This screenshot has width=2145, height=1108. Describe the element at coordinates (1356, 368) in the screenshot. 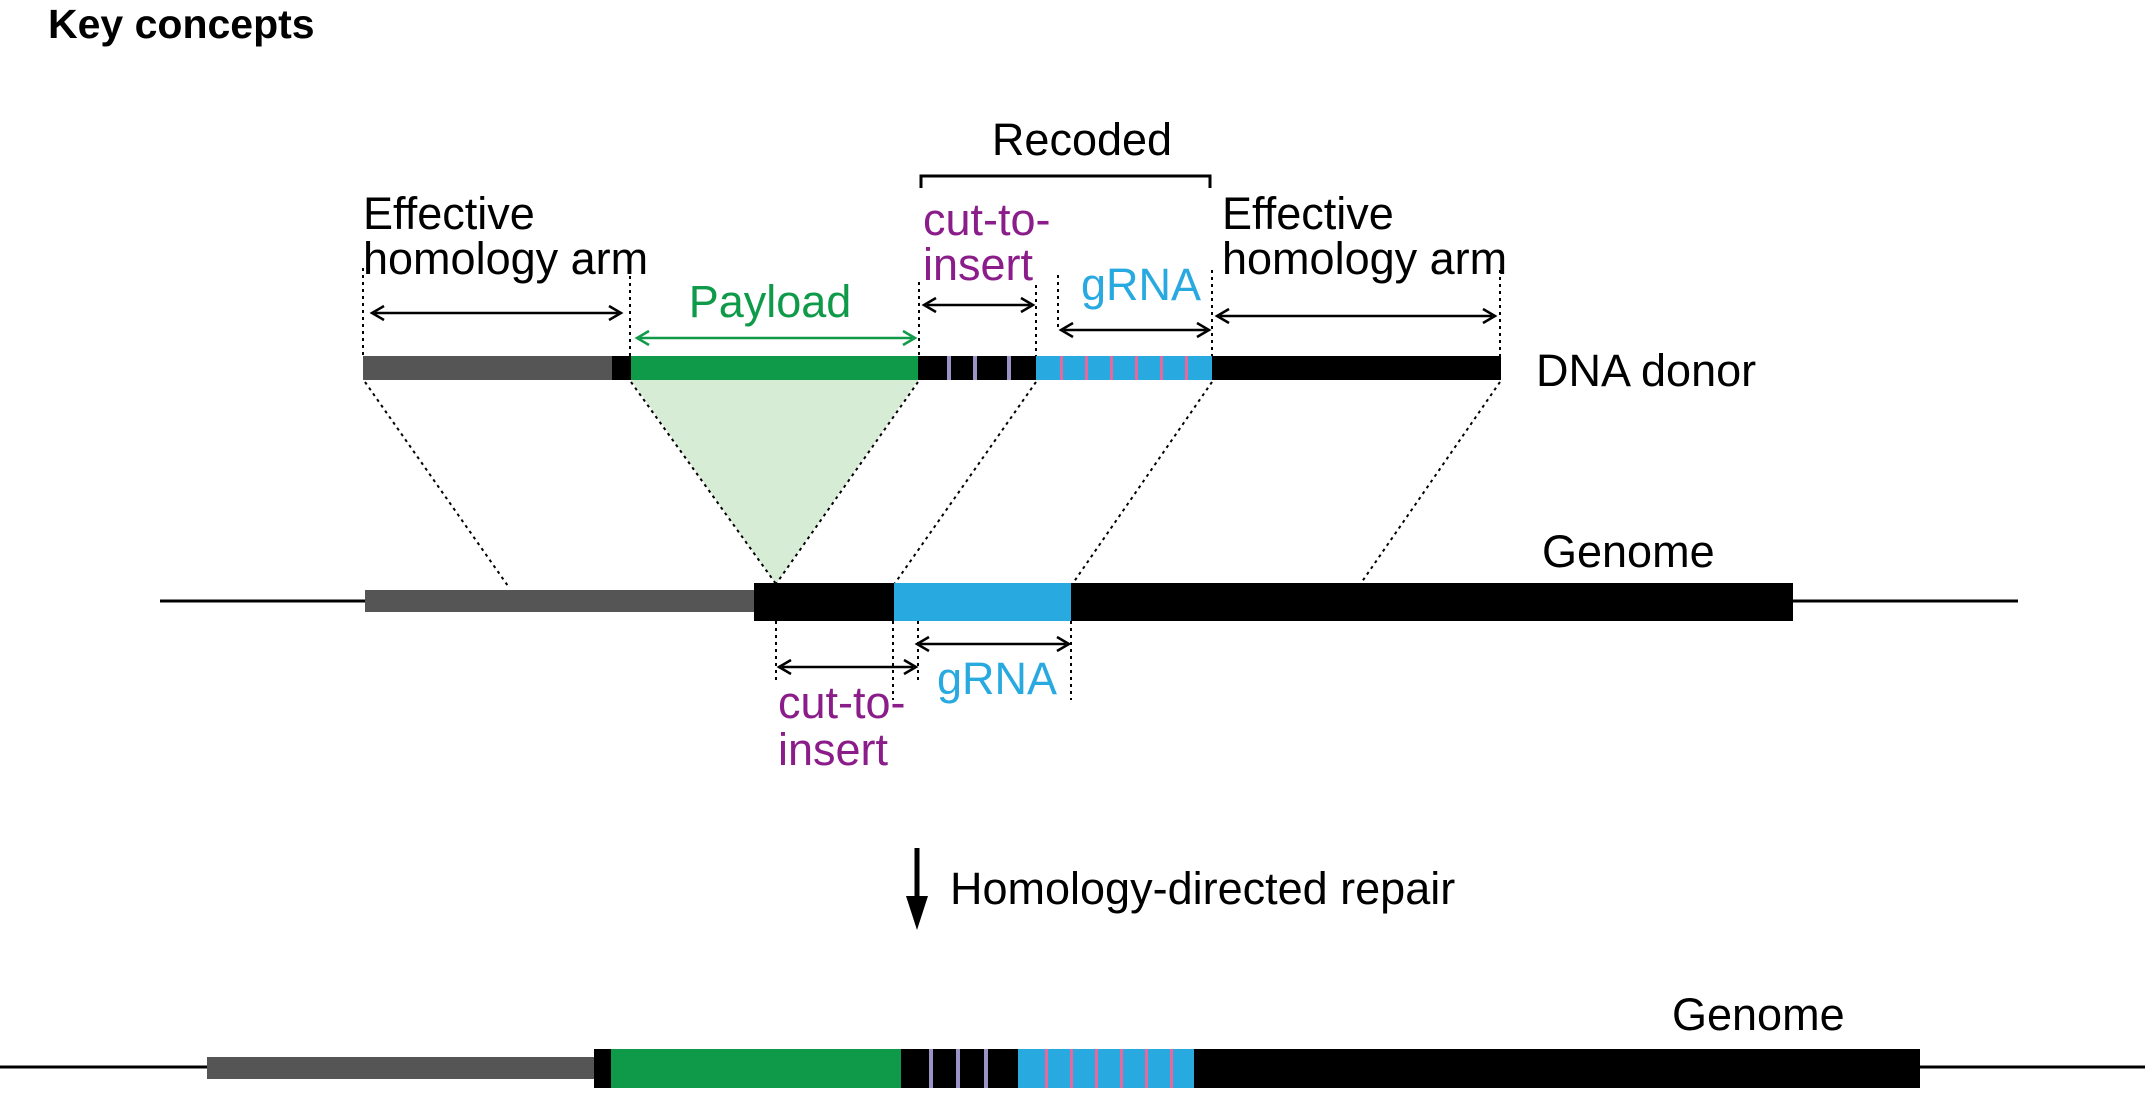

I see `donor-right-homology-arm-segment` at that location.